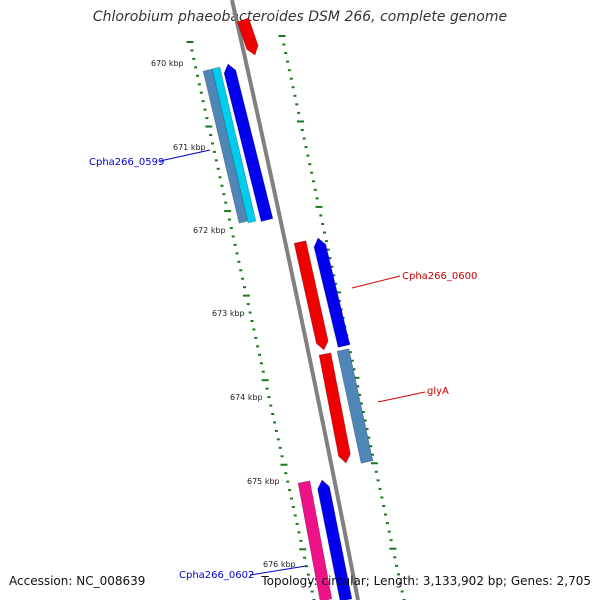 Image resolution: width=600 pixels, height=600 pixels. I want to click on feature-0600-fwd-cds, so click(332, 292).